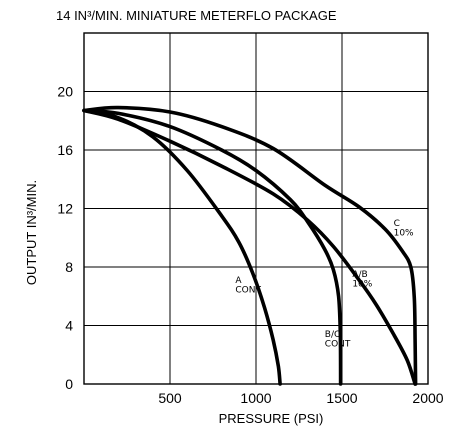  What do you see at coordinates (404, 229) in the screenshot?
I see `curve-label-c-10: C 10%` at bounding box center [404, 229].